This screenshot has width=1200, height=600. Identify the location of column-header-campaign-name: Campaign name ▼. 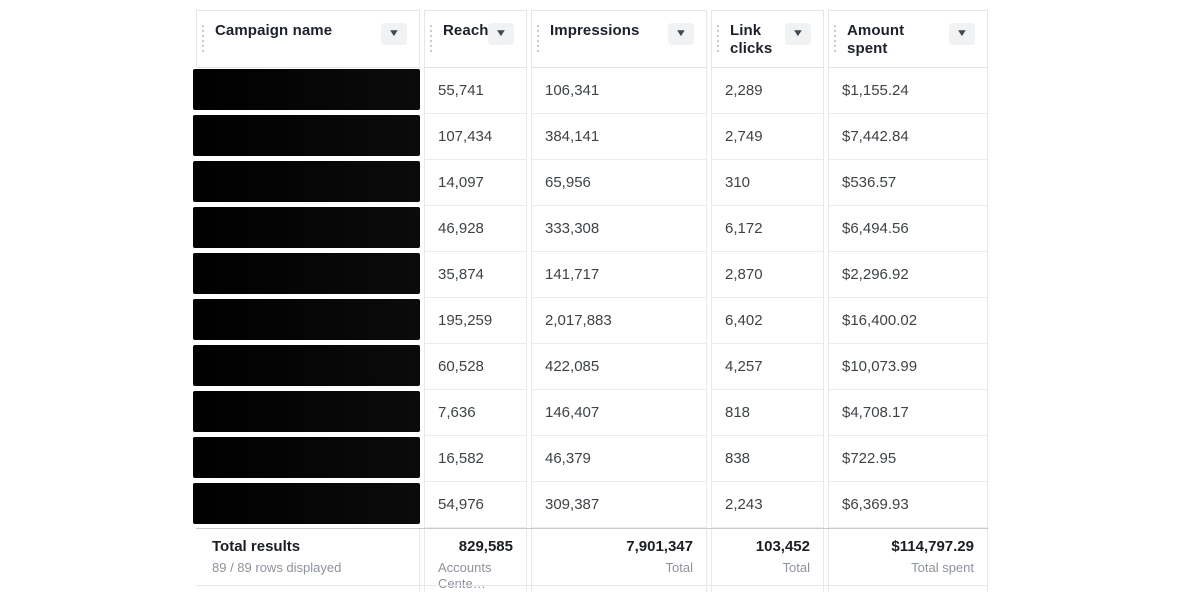
(308, 39).